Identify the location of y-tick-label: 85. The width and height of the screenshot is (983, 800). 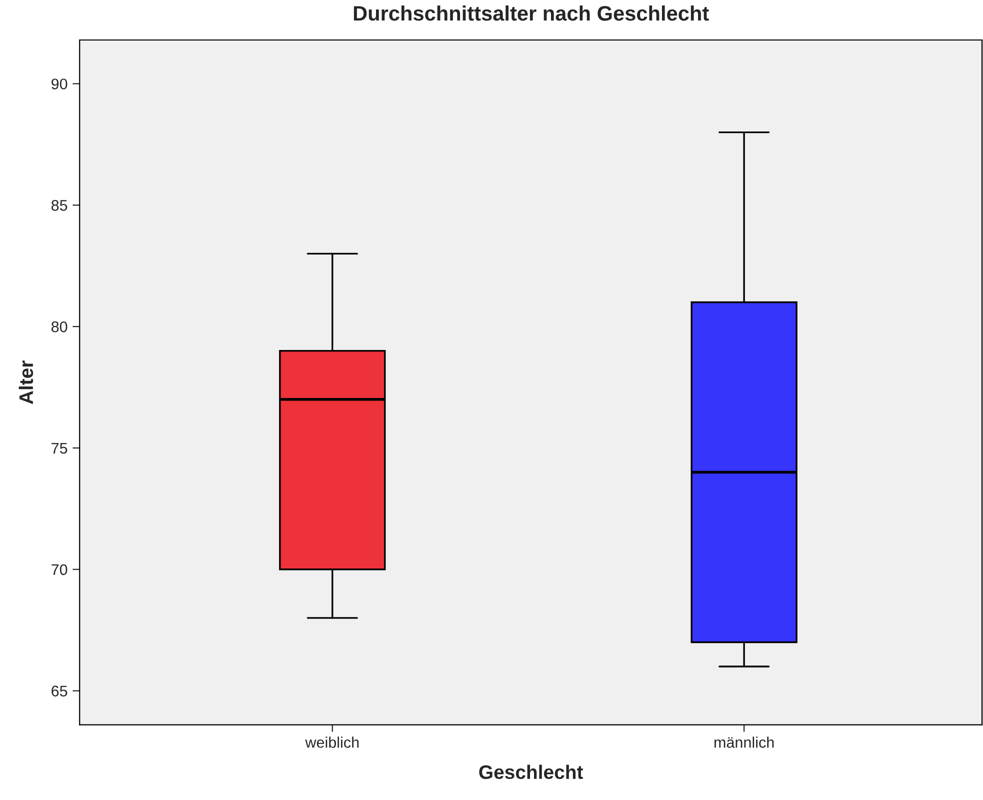
(59, 205).